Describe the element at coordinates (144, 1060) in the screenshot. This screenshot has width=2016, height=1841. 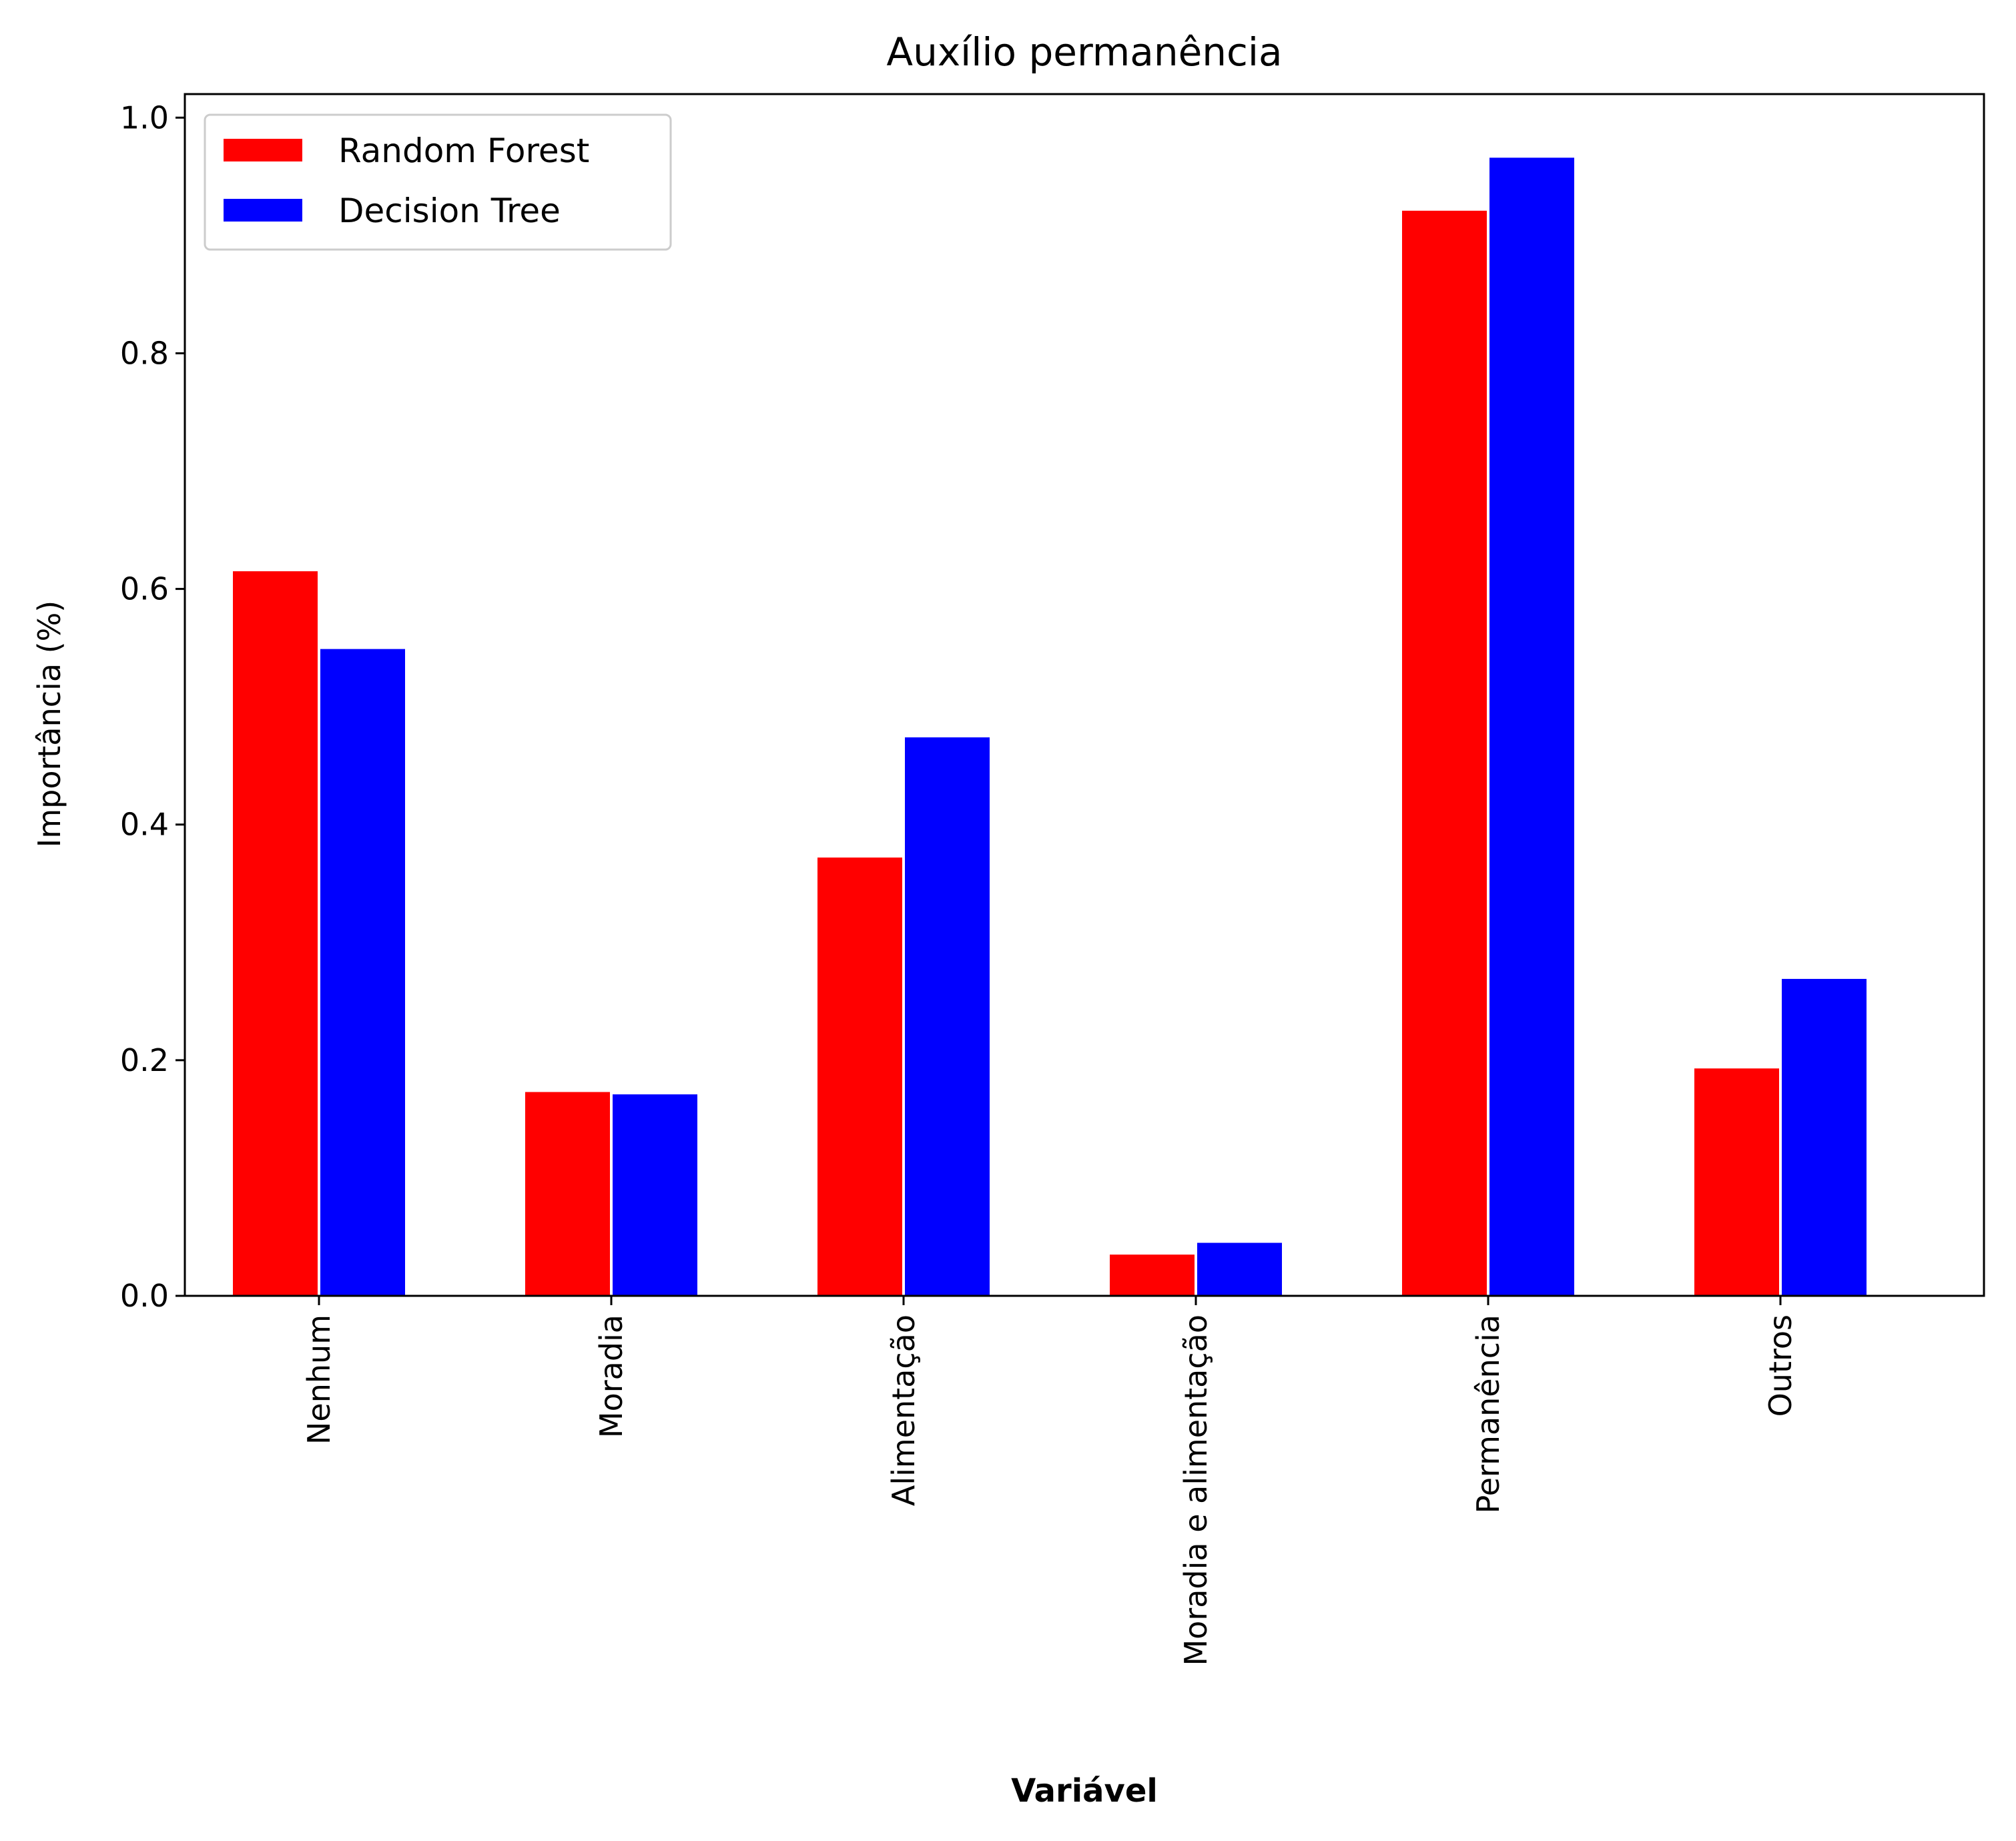
I see `y-tick-label: 0.2` at that location.